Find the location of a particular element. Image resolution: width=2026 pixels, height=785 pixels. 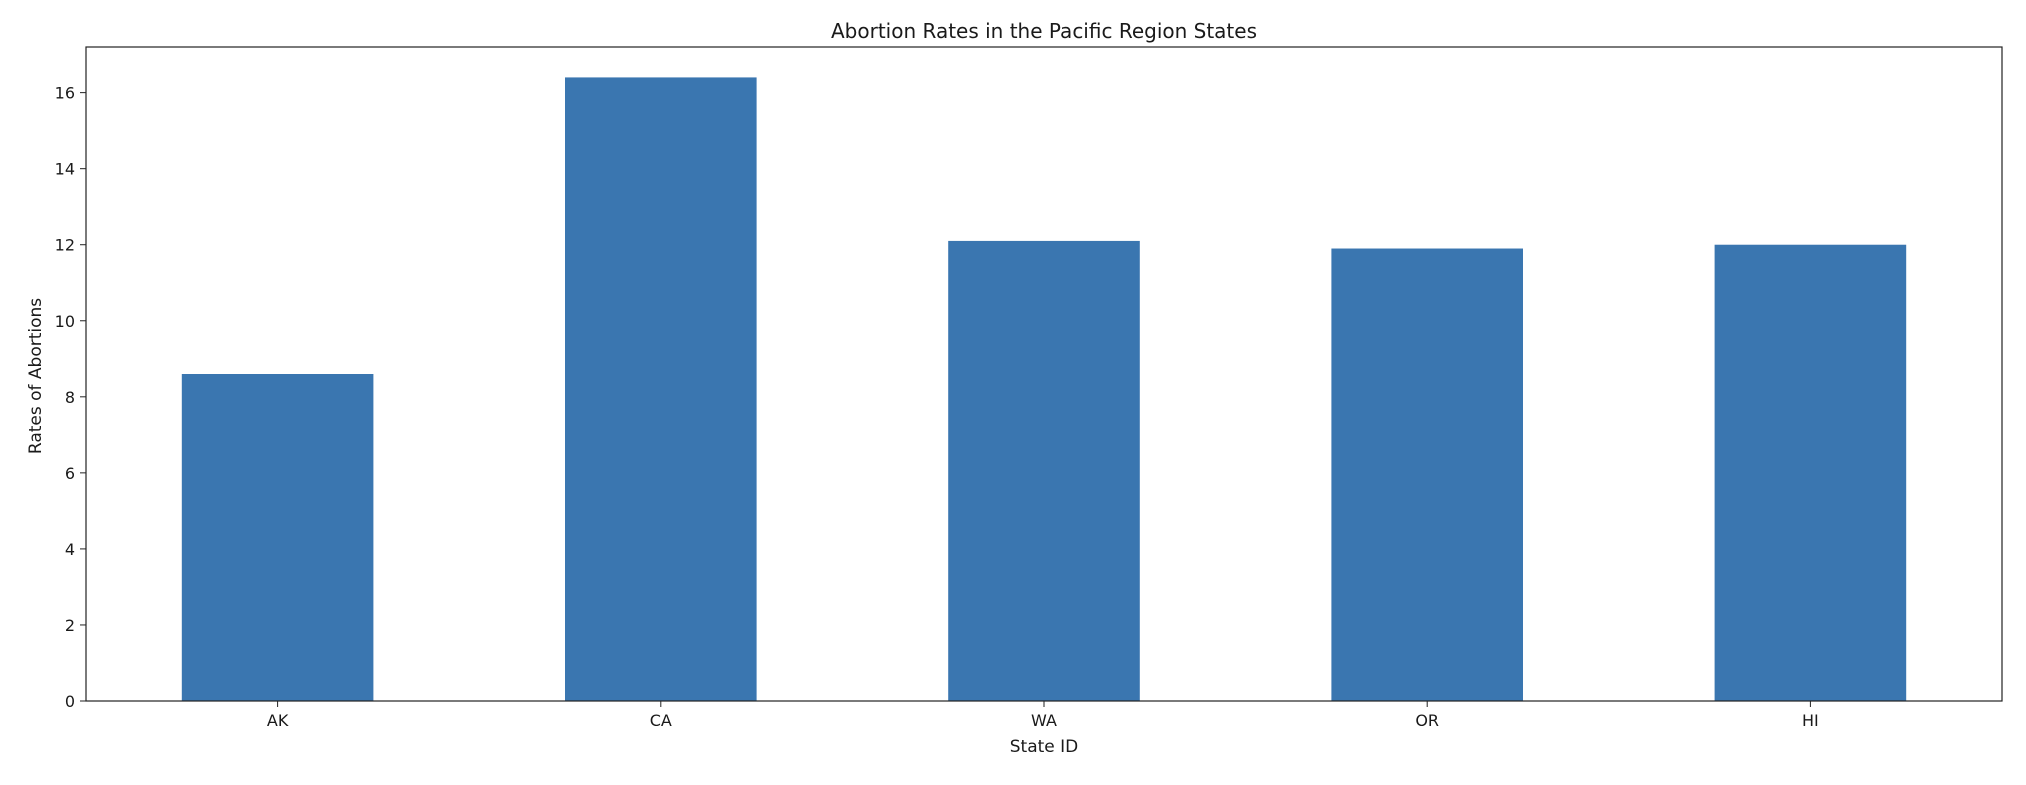

y-tick-label: 6 is located at coordinates (70, 473).